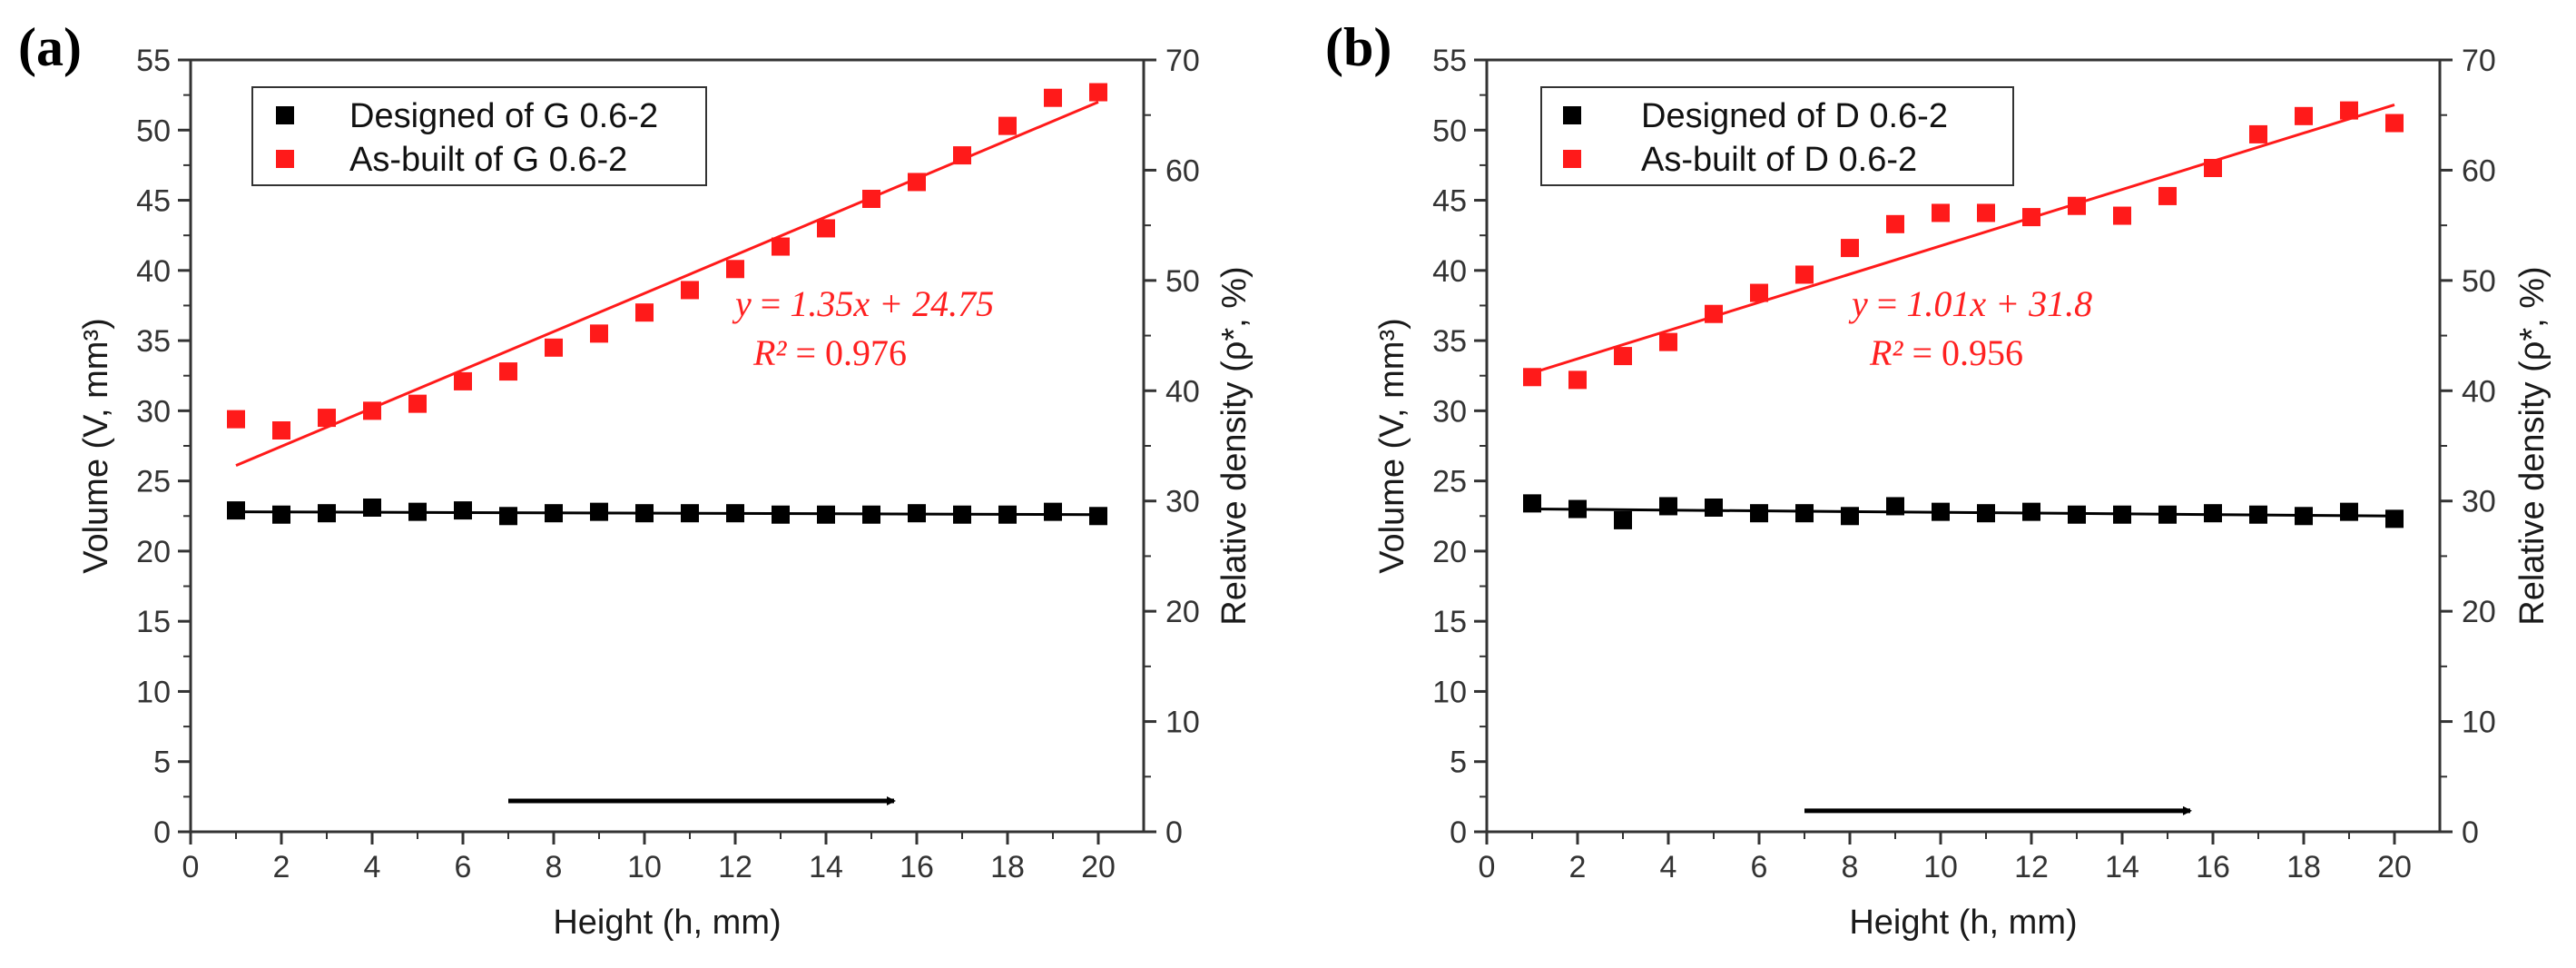  Describe the element at coordinates (667, 923) in the screenshot. I see `panel-a-x-axis-title: Height (h, mm)` at that location.